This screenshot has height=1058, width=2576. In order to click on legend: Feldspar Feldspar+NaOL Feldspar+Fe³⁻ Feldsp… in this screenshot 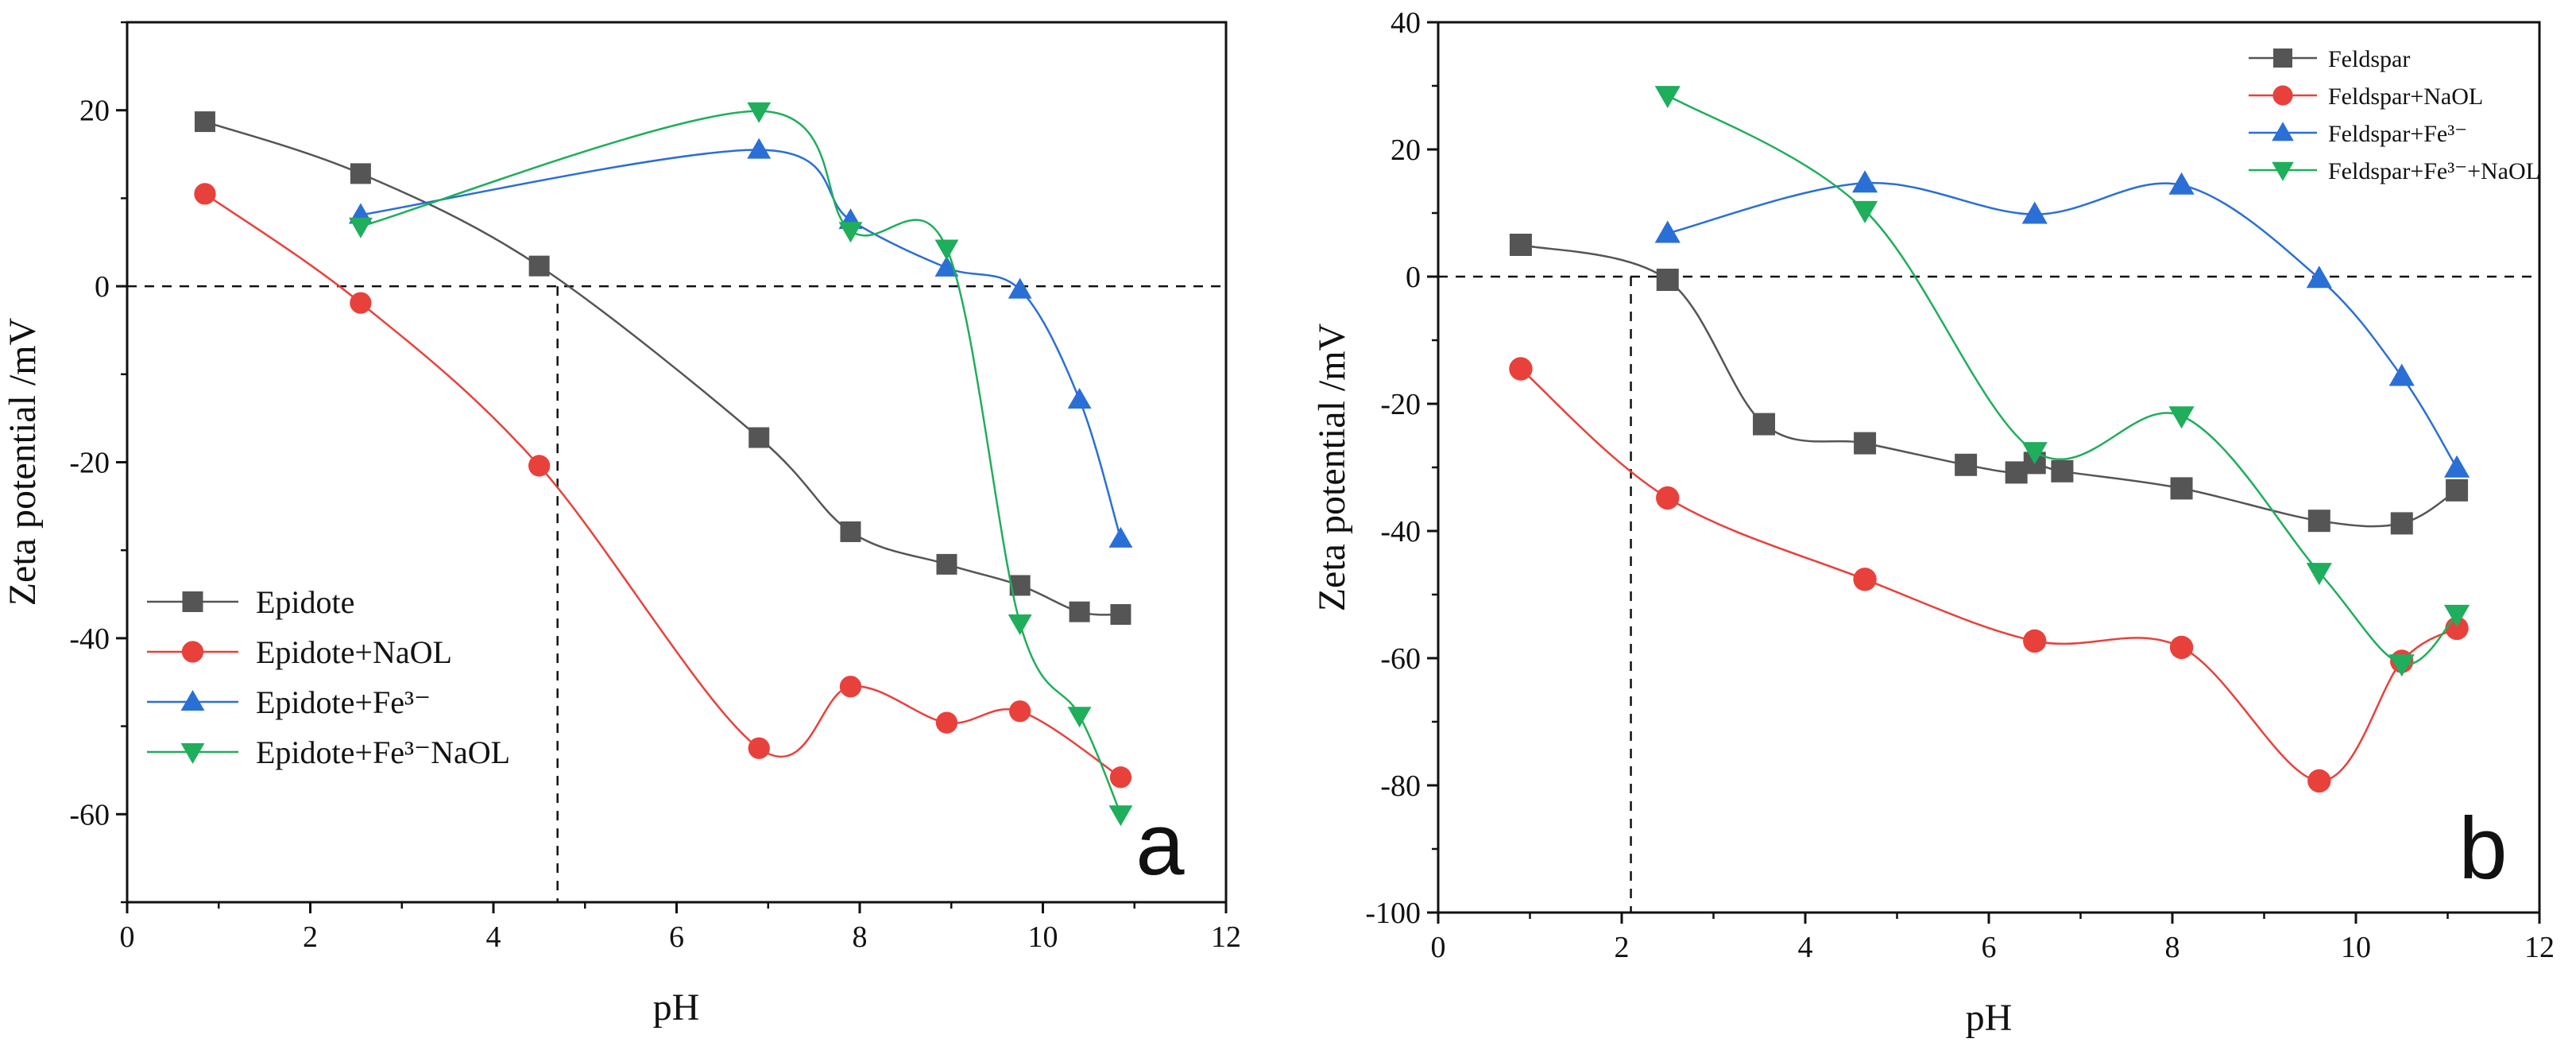, I will do `click(2394, 115)`.